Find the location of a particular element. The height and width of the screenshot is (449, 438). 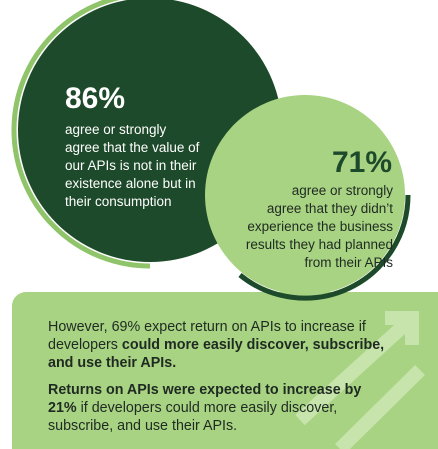

stat-text: from their APIs is located at coordinates (348, 262).